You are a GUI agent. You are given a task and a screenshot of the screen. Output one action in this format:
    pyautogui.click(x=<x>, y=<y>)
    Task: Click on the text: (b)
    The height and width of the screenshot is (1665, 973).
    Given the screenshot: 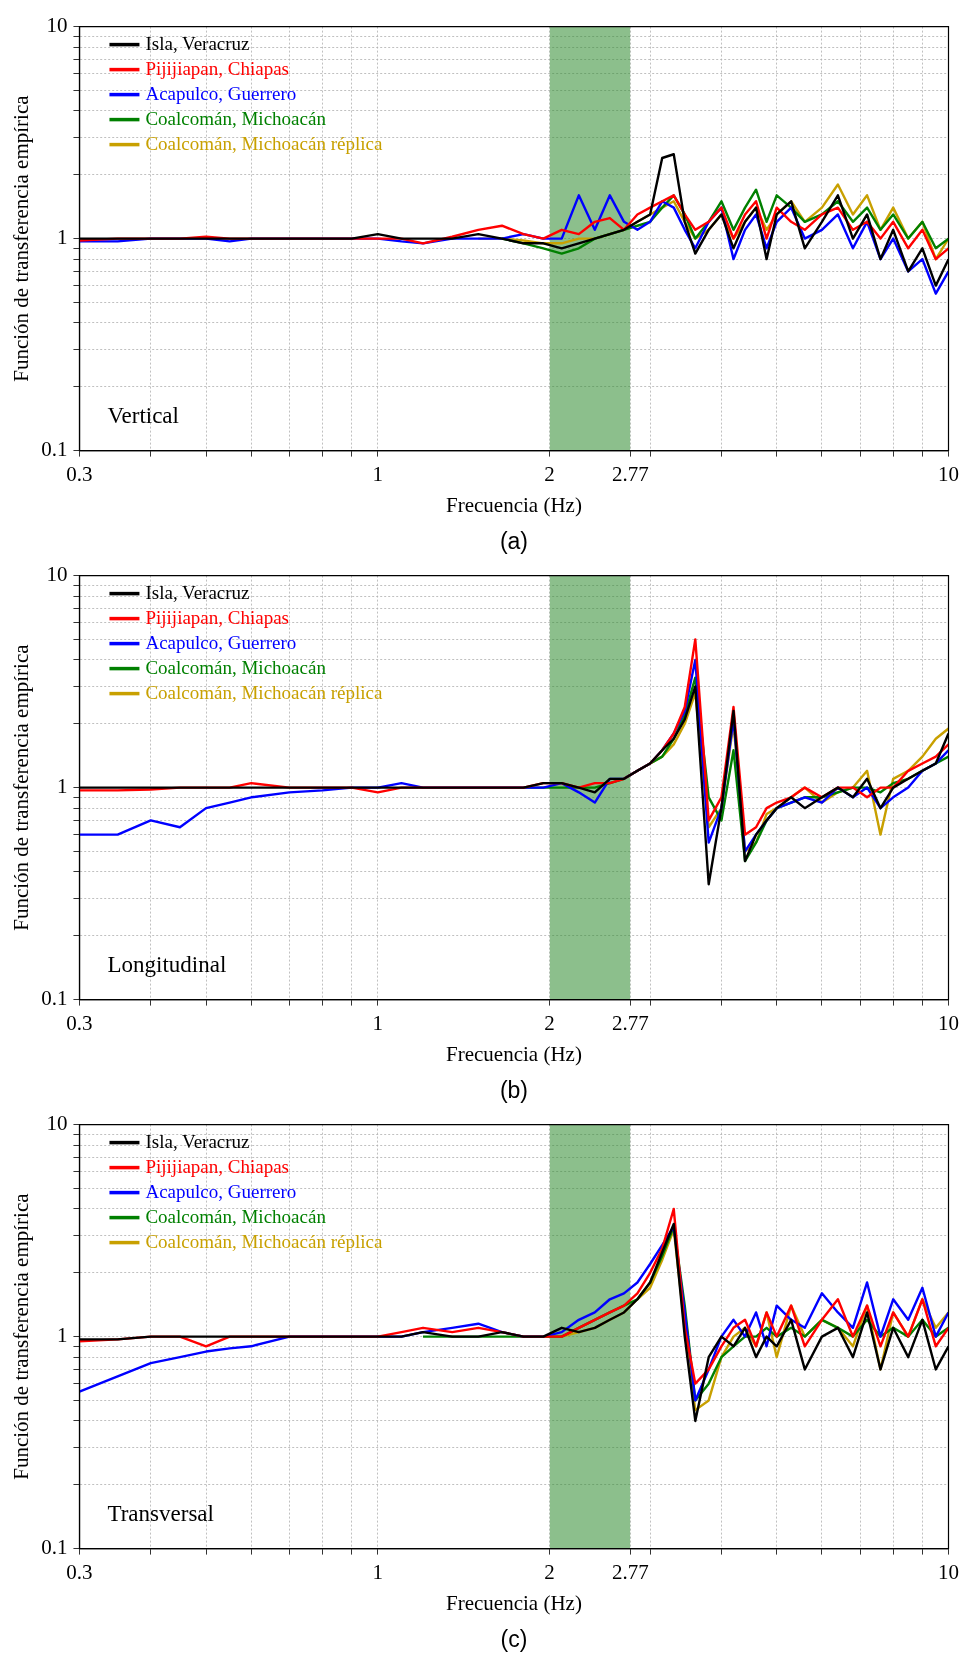 What is the action you would take?
    pyautogui.click(x=514, y=1090)
    